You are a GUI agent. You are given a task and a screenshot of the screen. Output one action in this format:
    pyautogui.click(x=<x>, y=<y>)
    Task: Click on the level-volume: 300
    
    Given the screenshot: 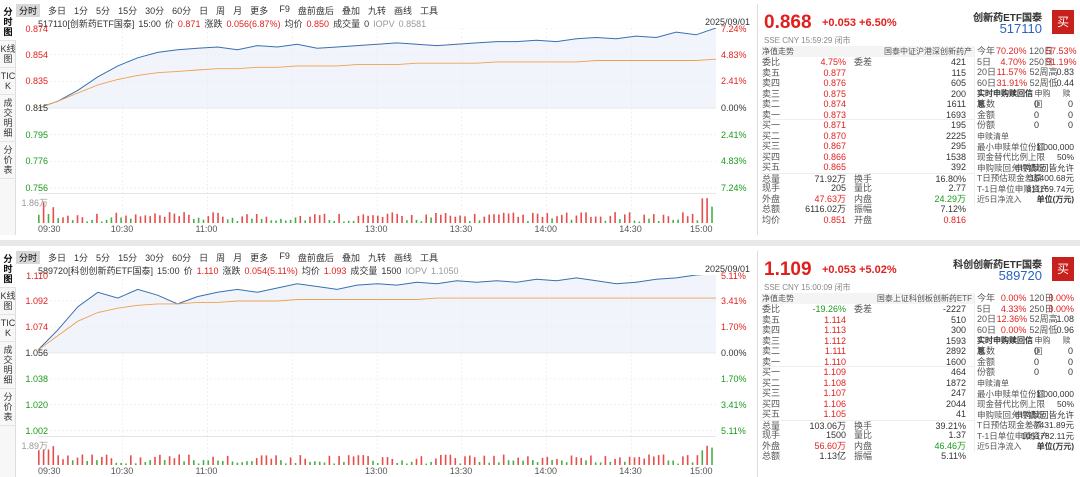 What is the action you would take?
    pyautogui.click(x=958, y=330)
    